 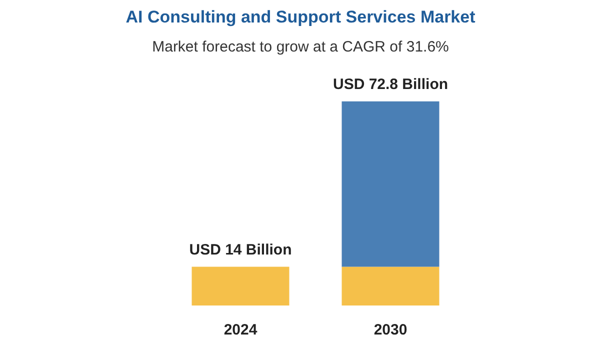 I want to click on total-label: USD 72.8 Billion, so click(x=390, y=85).